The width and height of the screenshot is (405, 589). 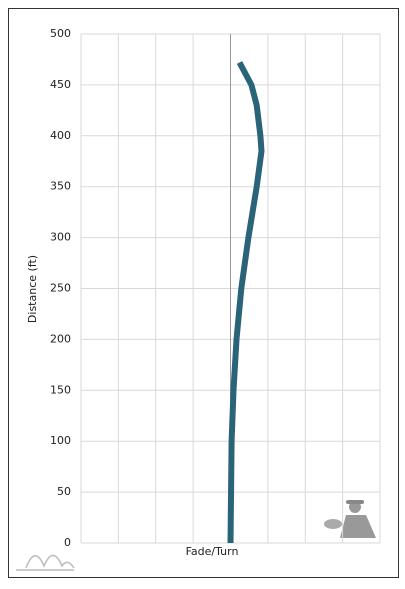 What do you see at coordinates (60, 288) in the screenshot?
I see `y-tick-label: 250` at bounding box center [60, 288].